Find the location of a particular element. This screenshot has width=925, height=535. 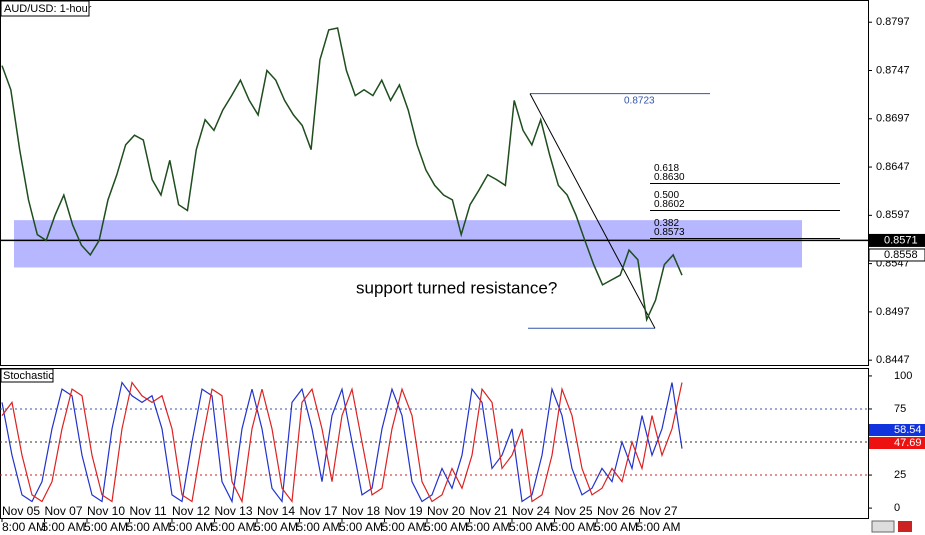

x-date-label: Nov 05 is located at coordinates (21, 511).